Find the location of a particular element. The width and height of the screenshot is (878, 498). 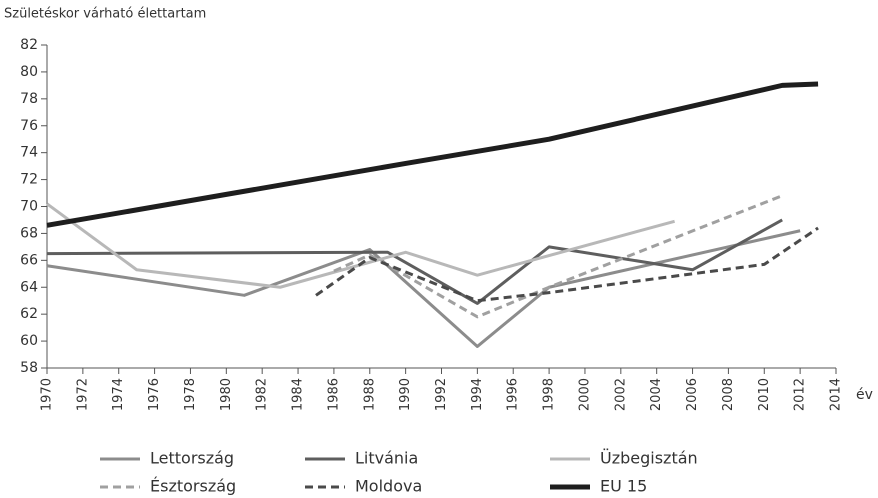

y-tick-label: 60 is located at coordinates (29, 341).